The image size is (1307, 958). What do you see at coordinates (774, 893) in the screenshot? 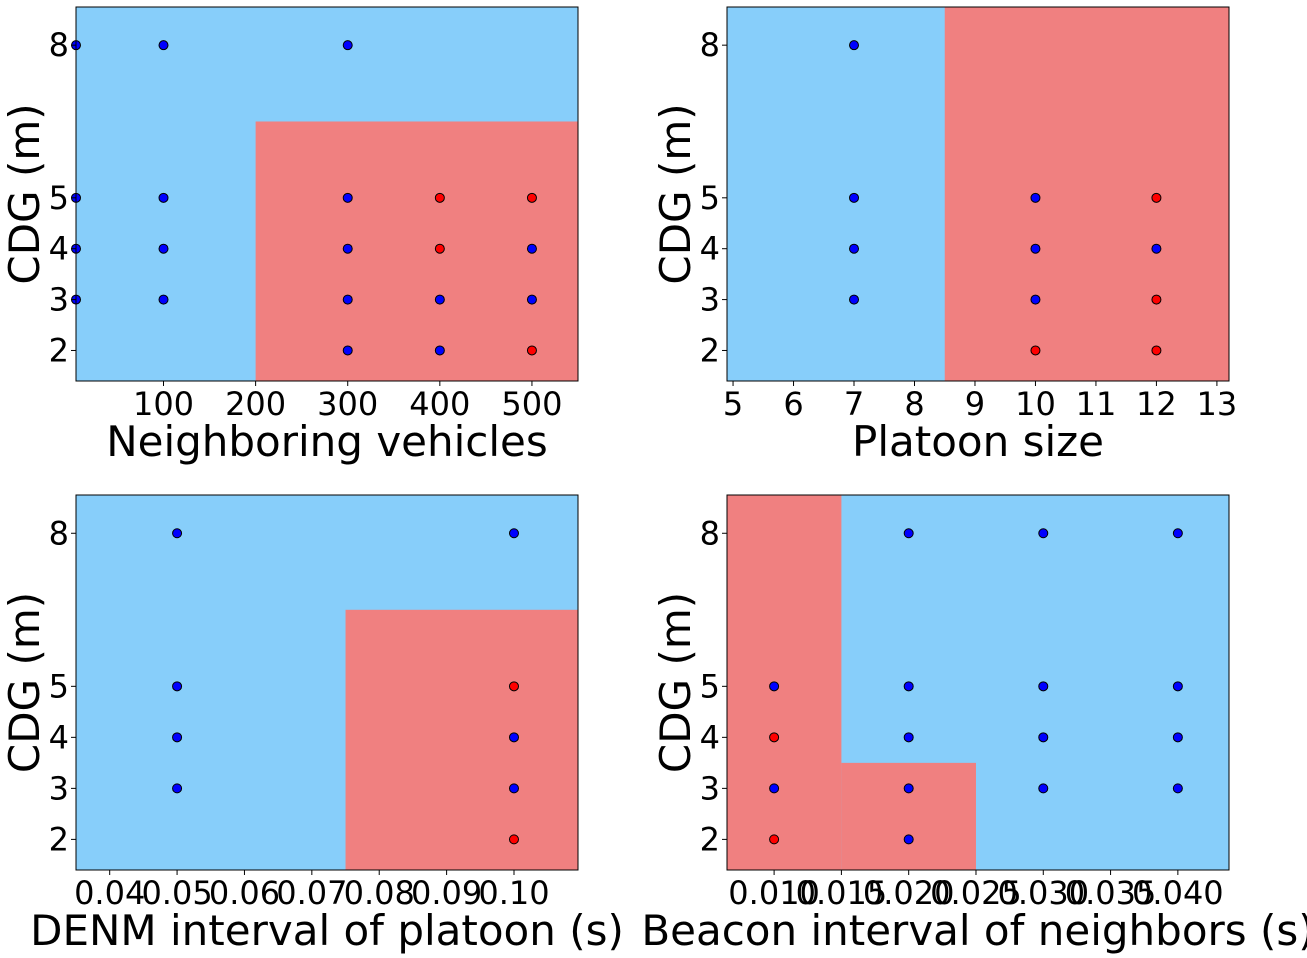
I see `x-tick-label: 0.010` at bounding box center [774, 893].